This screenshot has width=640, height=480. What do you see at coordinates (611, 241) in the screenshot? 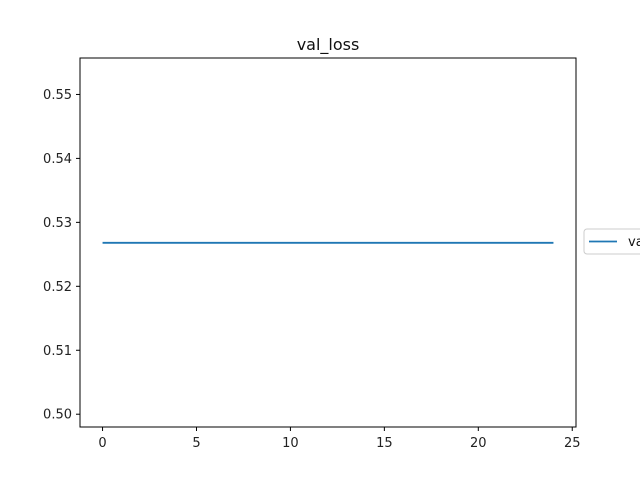
I see `legend: va` at bounding box center [611, 241].